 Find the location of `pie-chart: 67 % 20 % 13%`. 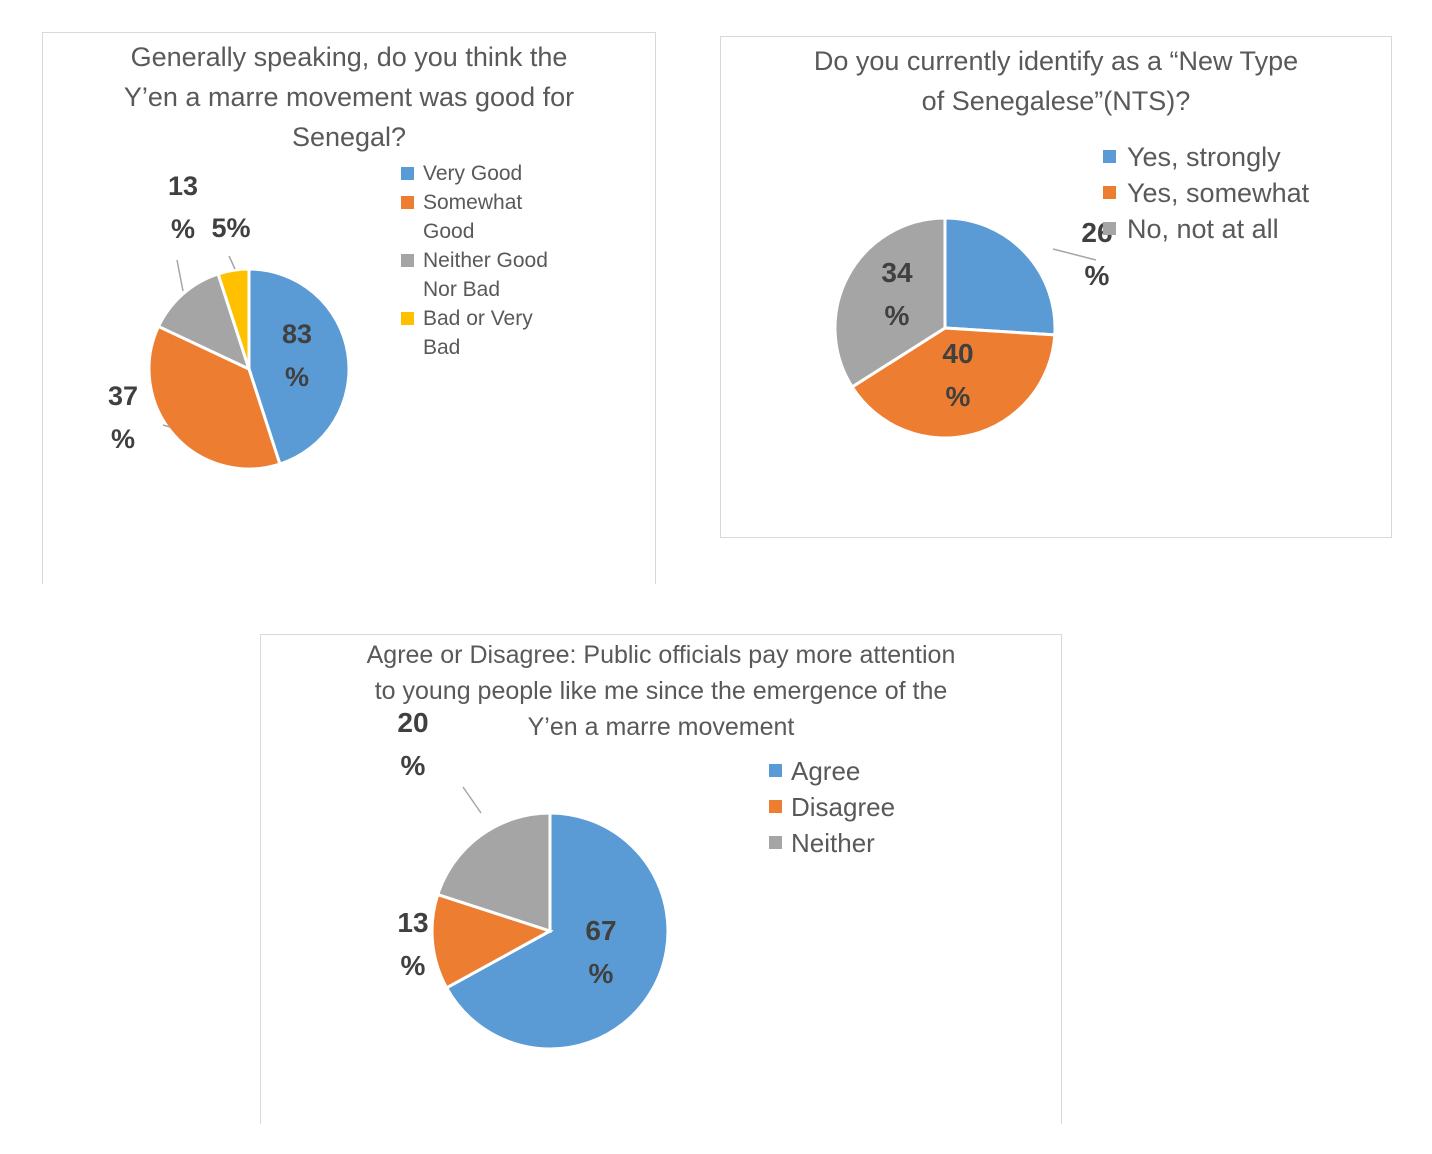

pie-chart: 67 % 20 % 13% is located at coordinates (533, 879).